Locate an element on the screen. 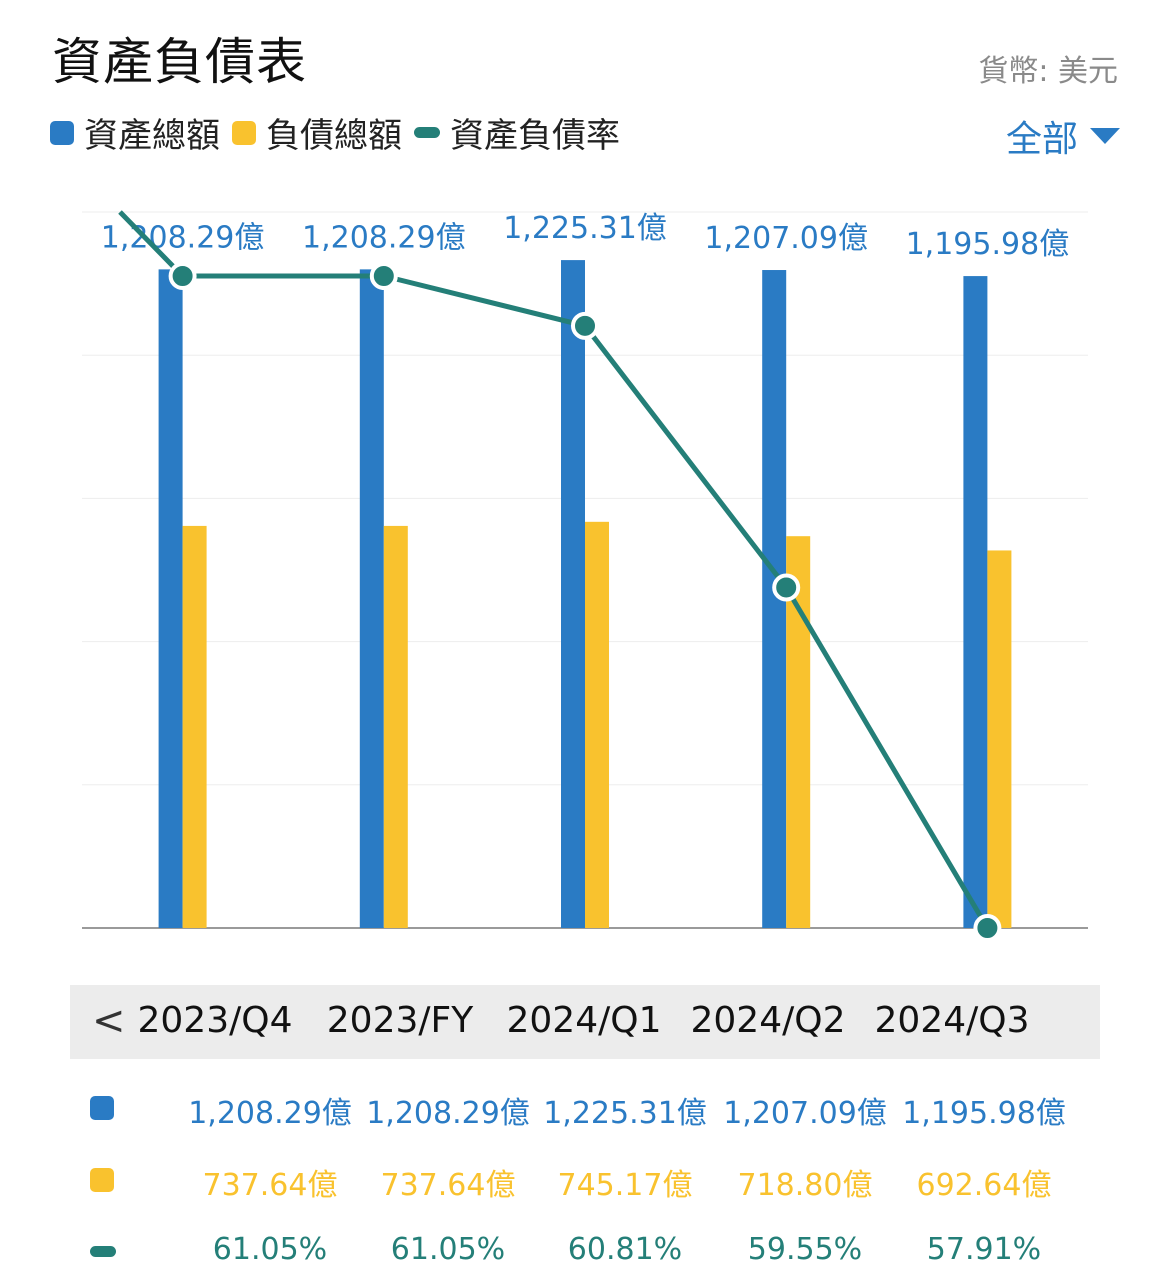 This screenshot has width=1170, height=1285. legend-item-liabilities: 負債總額 is located at coordinates (317, 132).